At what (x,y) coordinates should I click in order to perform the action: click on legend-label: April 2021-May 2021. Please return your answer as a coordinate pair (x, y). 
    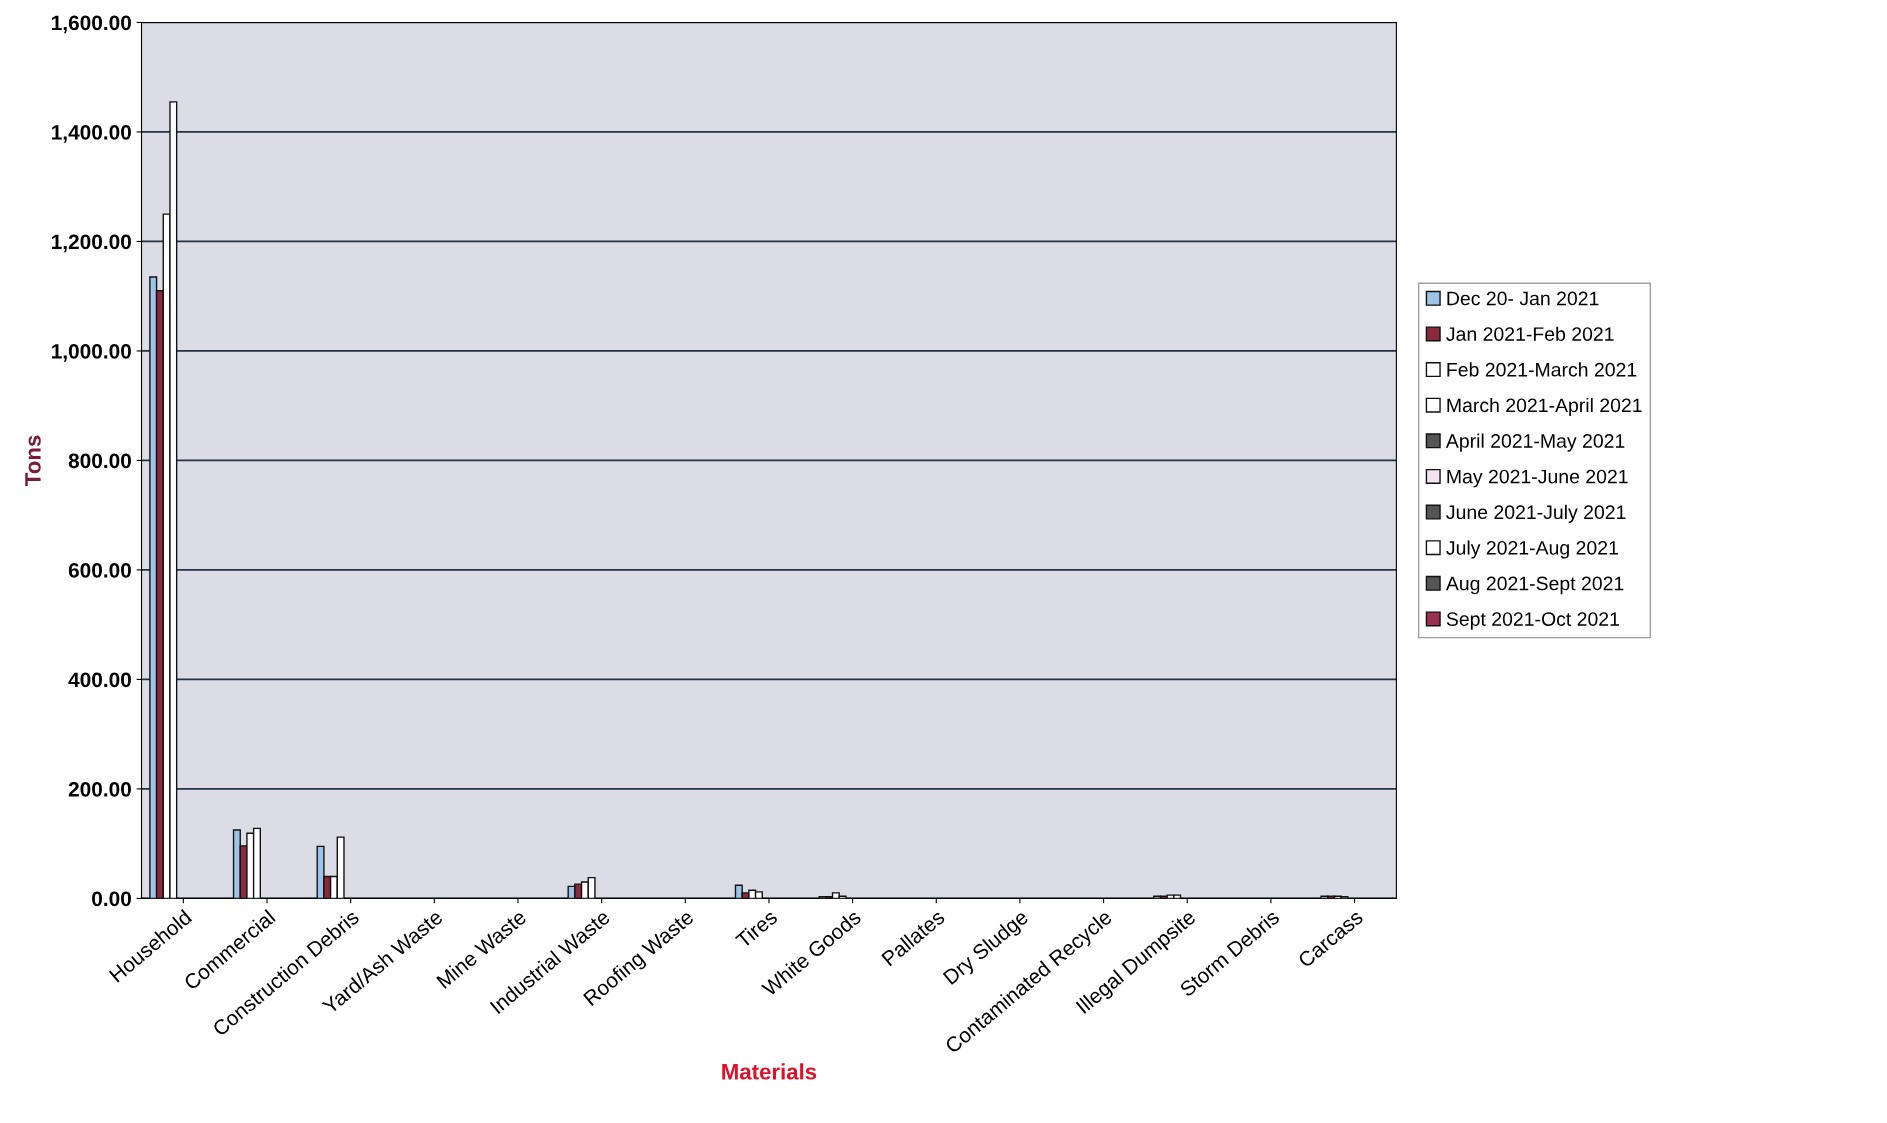
    Looking at the image, I should click on (1535, 442).